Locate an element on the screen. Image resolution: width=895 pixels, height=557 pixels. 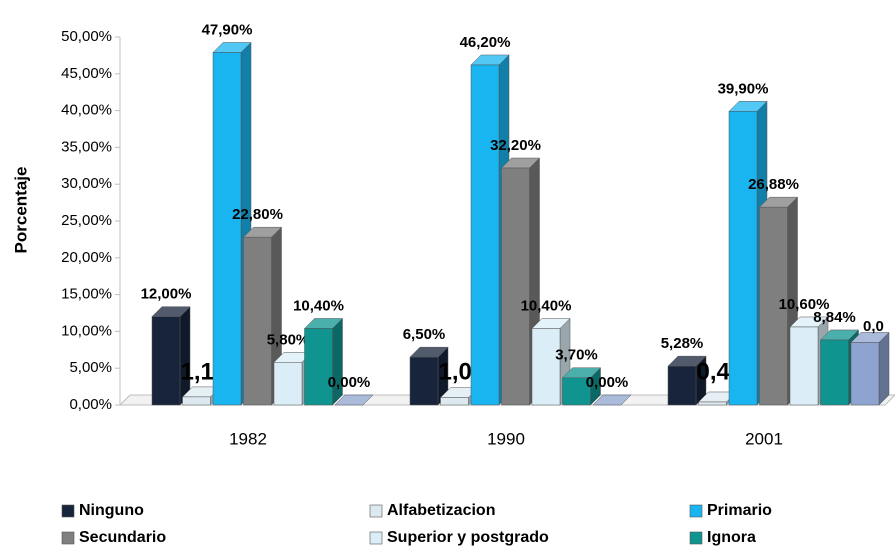
value-label: 10,60% is located at coordinates (804, 304).